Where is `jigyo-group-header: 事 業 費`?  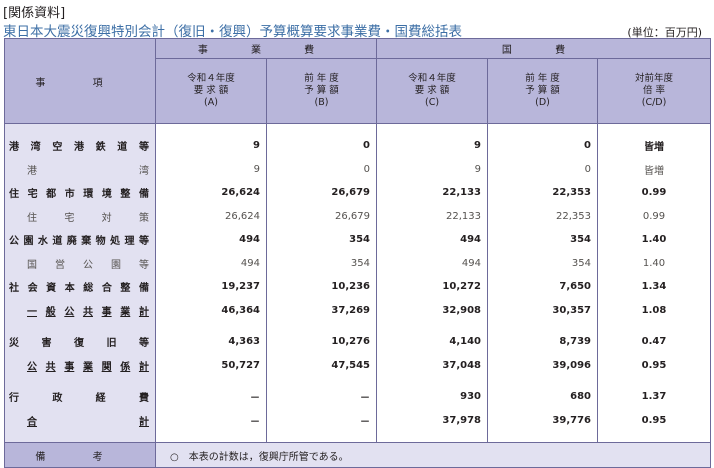 jigyo-group-header: 事 業 費 is located at coordinates (266, 48).